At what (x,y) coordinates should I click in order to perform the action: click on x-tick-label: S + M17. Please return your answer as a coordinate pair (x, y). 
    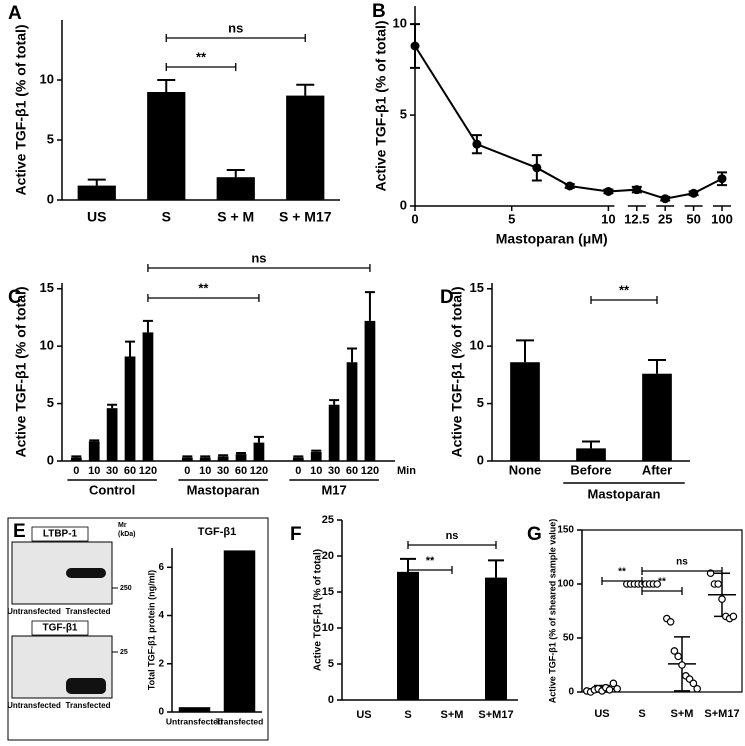
    Looking at the image, I should click on (305, 217).